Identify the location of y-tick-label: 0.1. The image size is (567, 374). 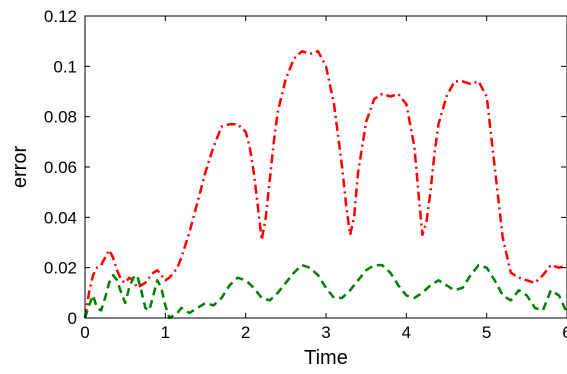
(65, 66).